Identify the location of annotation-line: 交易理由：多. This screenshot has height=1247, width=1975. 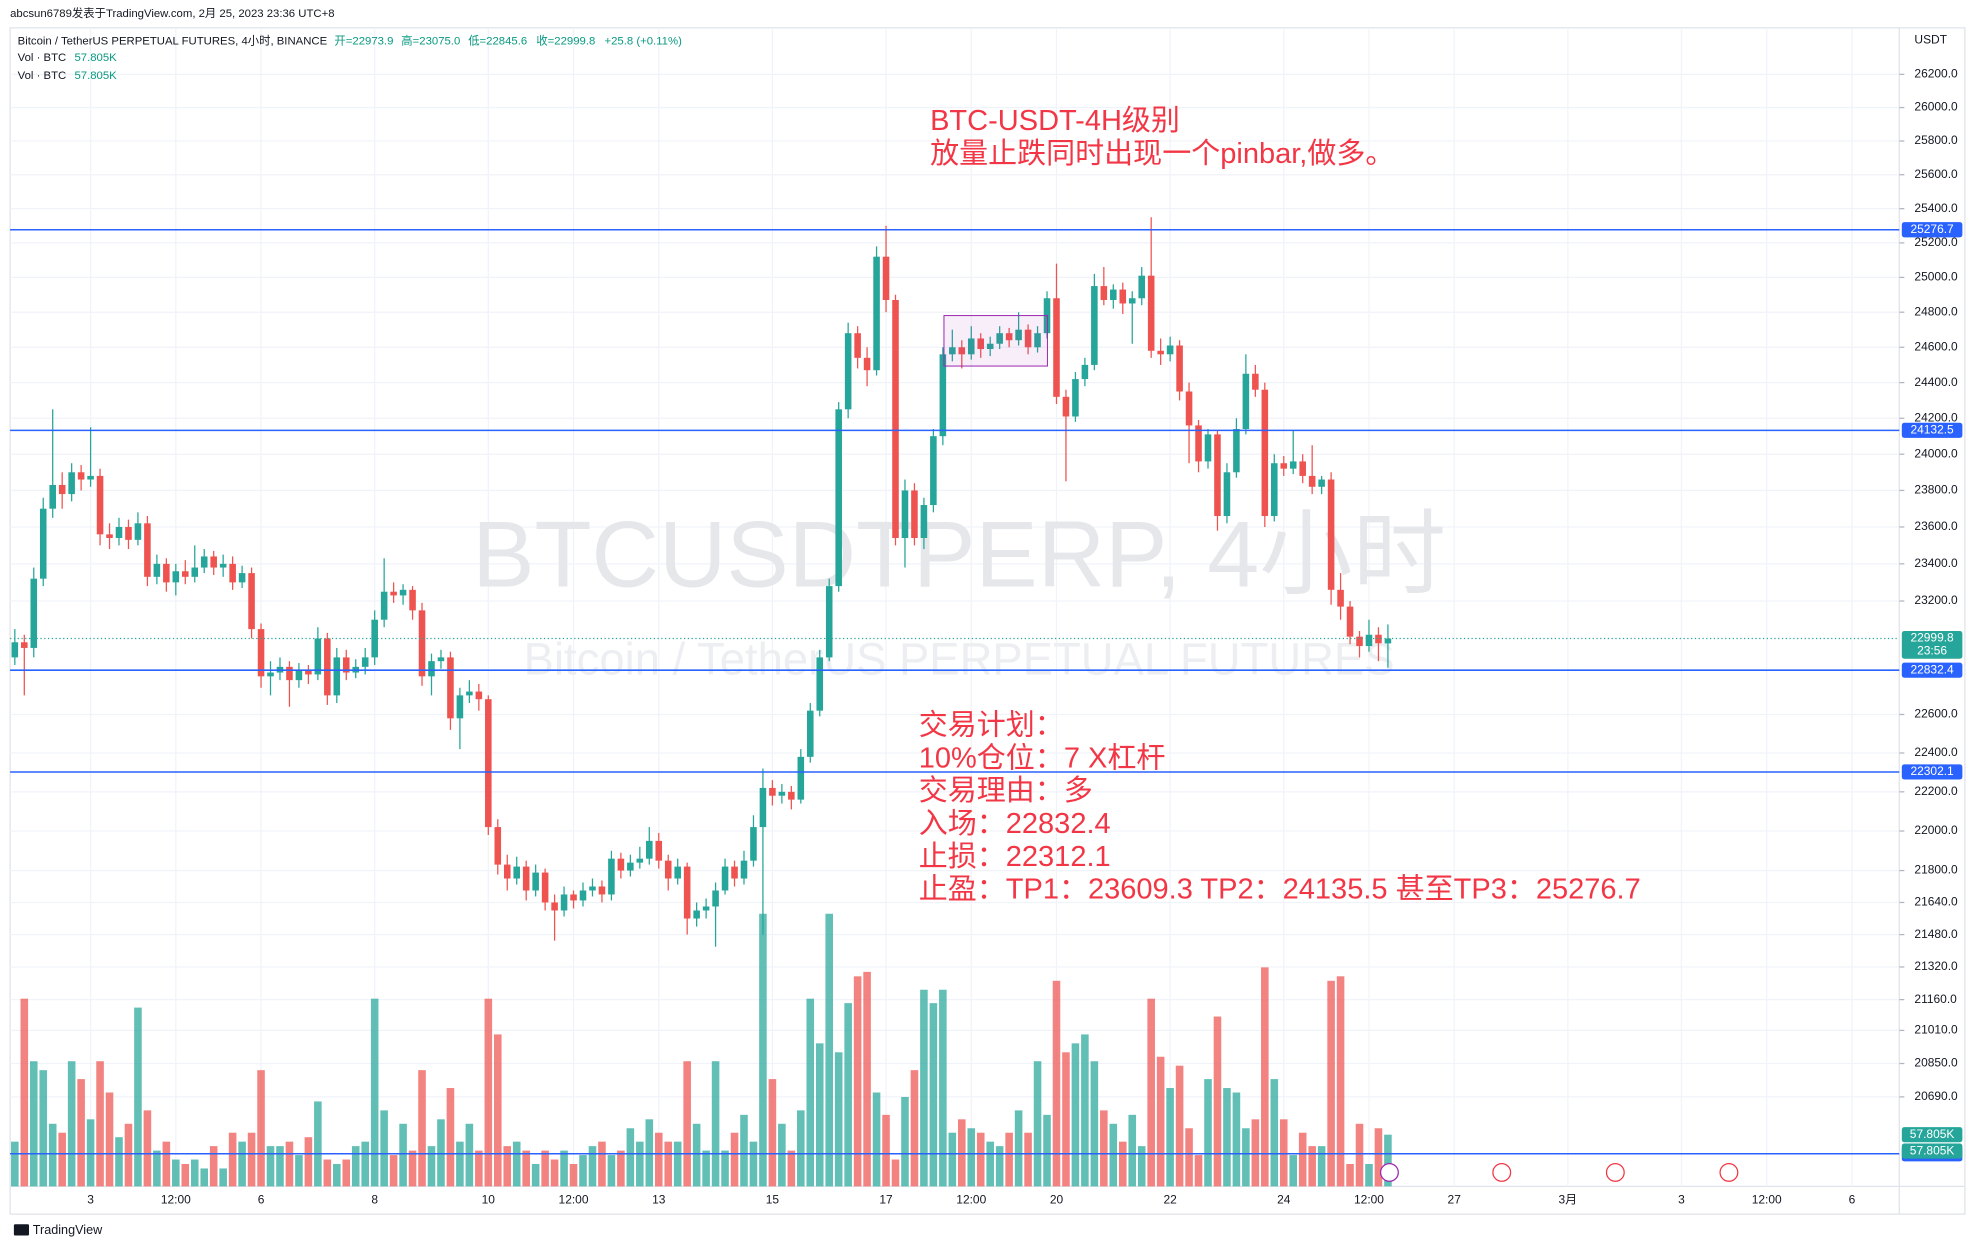
(1006, 790).